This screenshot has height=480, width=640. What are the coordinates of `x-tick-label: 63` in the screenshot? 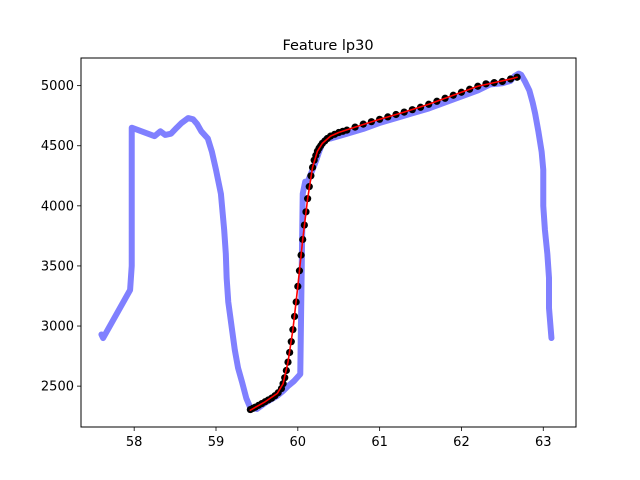 It's located at (543, 442).